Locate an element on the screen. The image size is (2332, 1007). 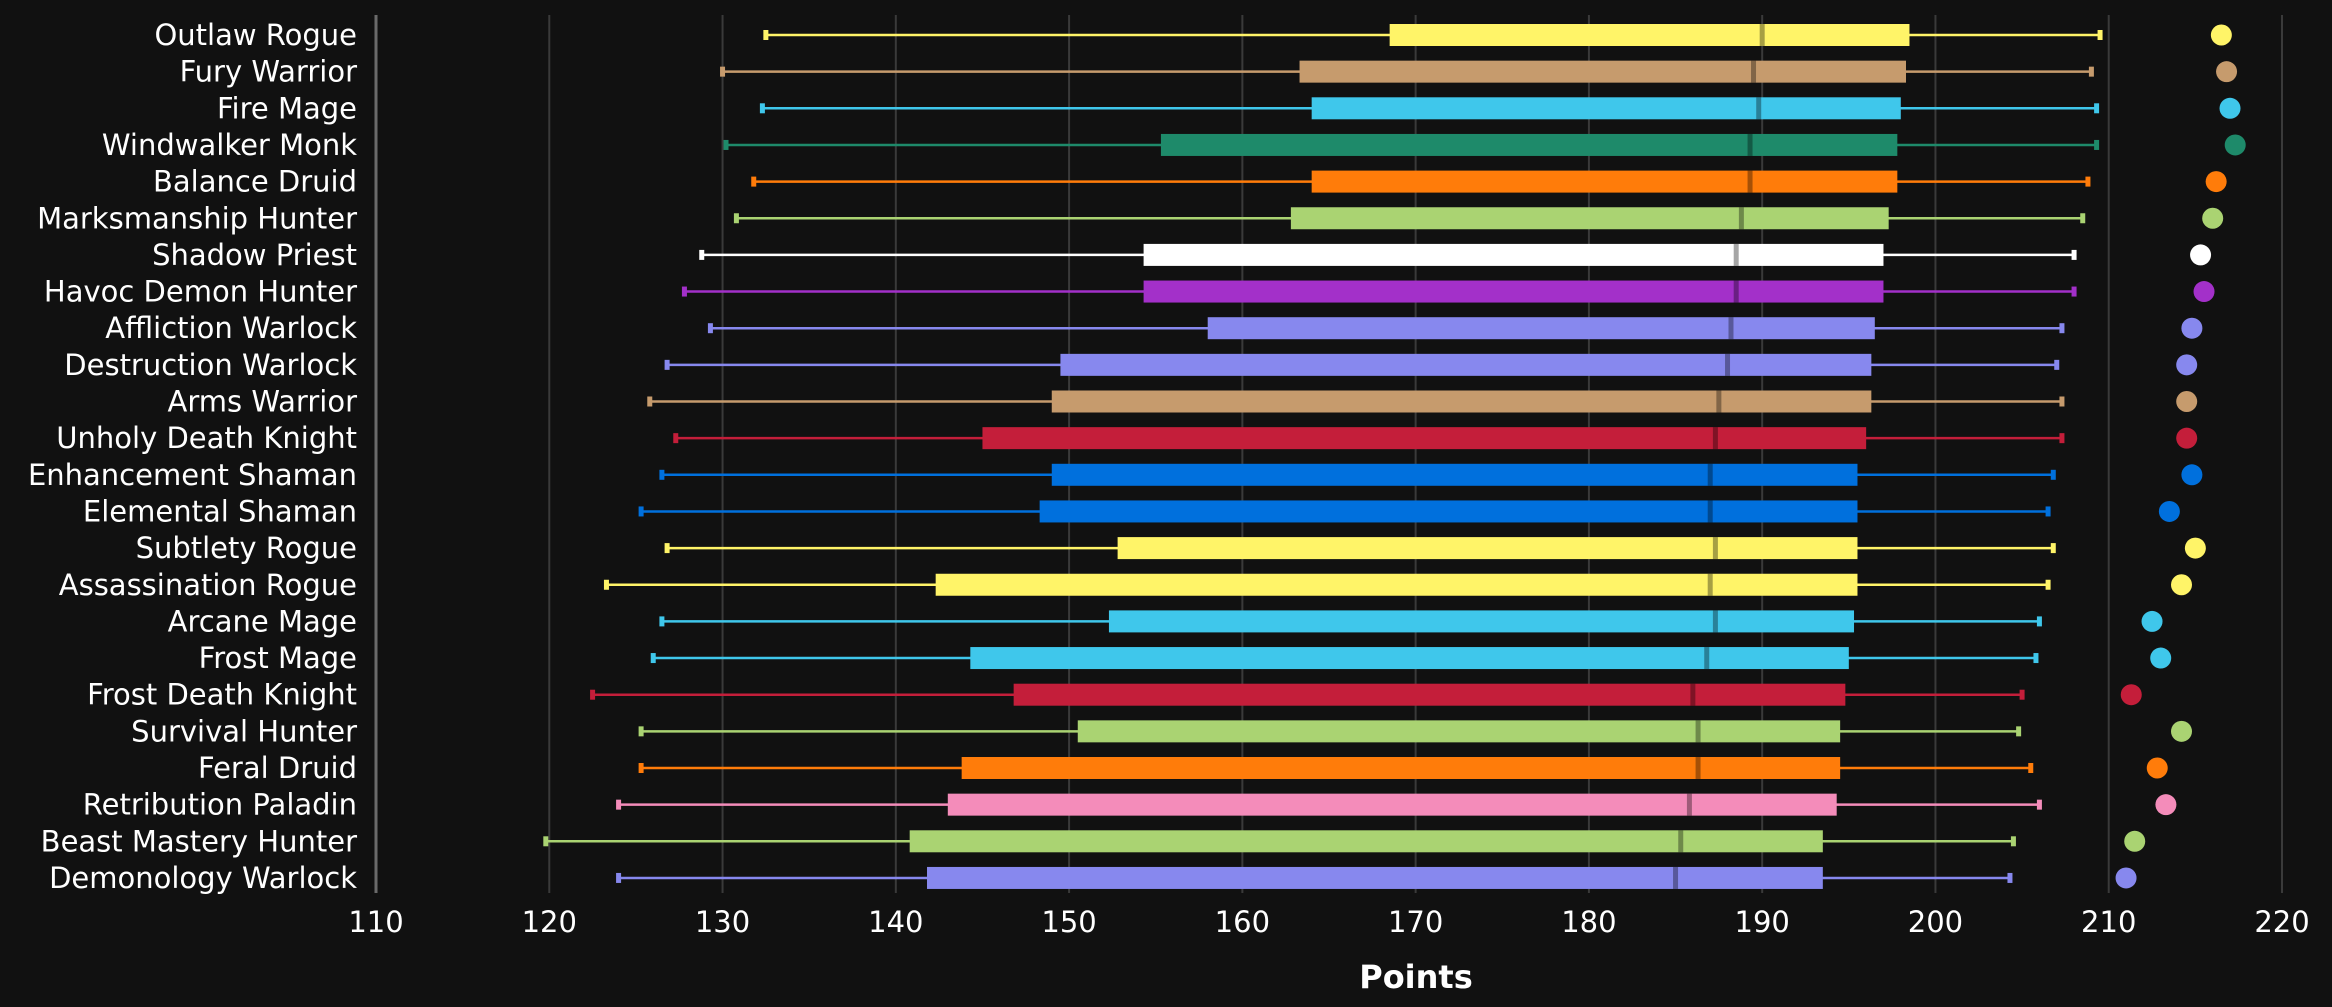
score-points is located at coordinates (2180, 456).